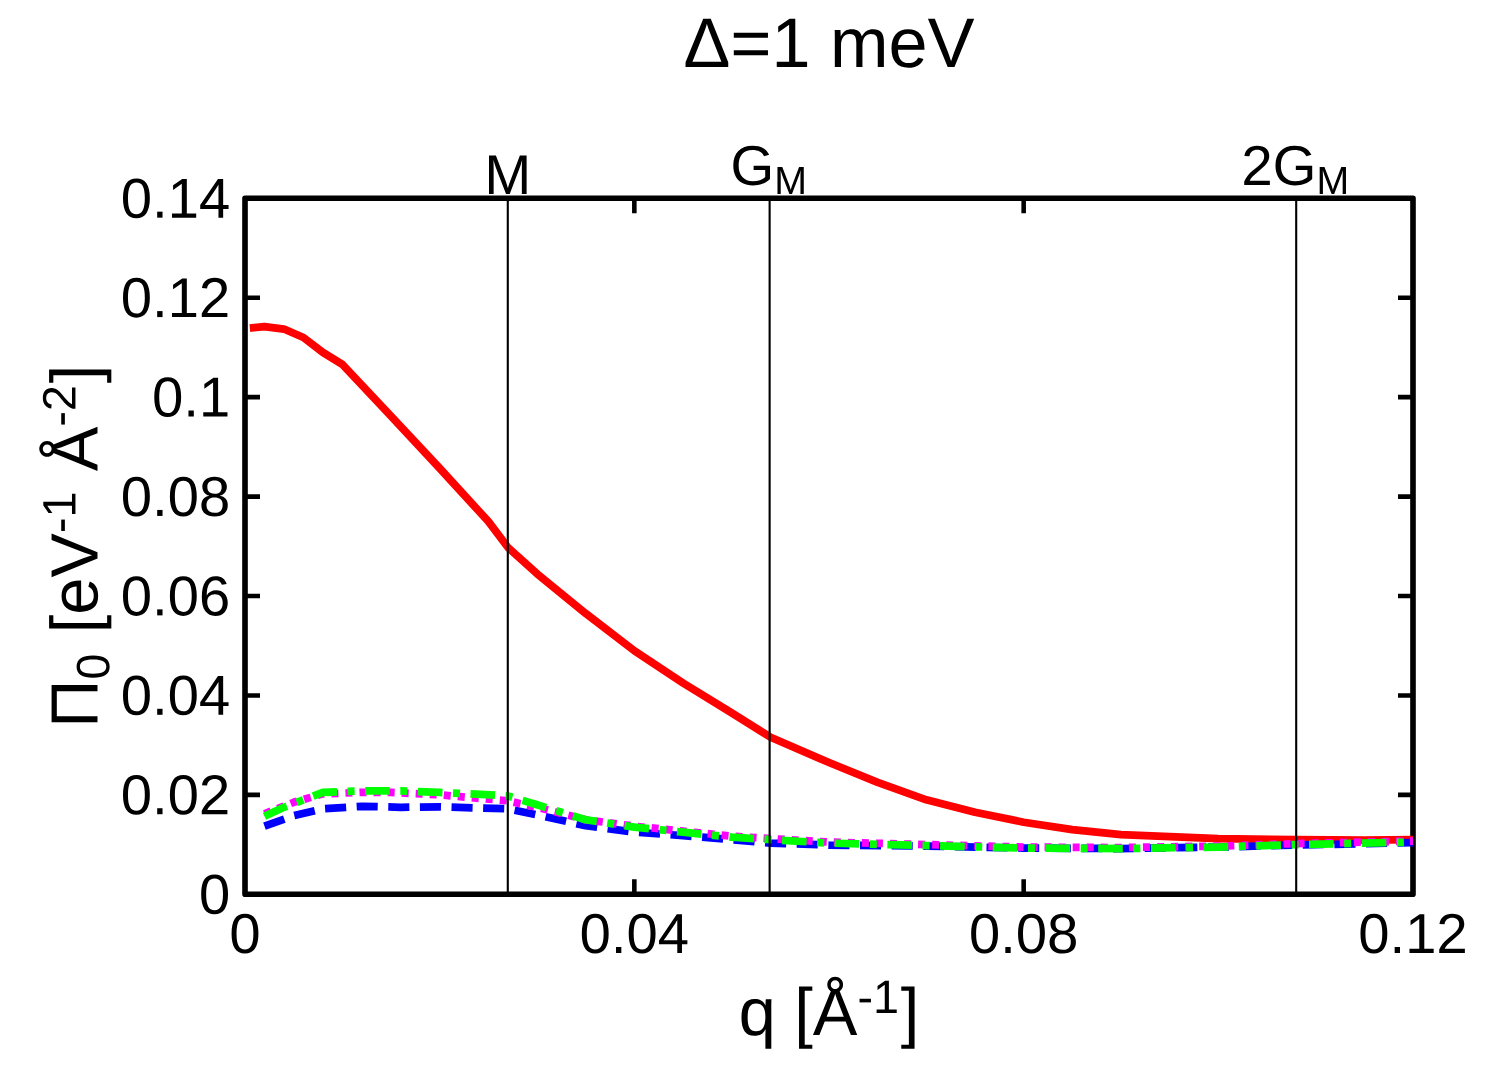  Describe the element at coordinates (1412, 933) in the screenshot. I see `x-tick-label: 0.12` at that location.